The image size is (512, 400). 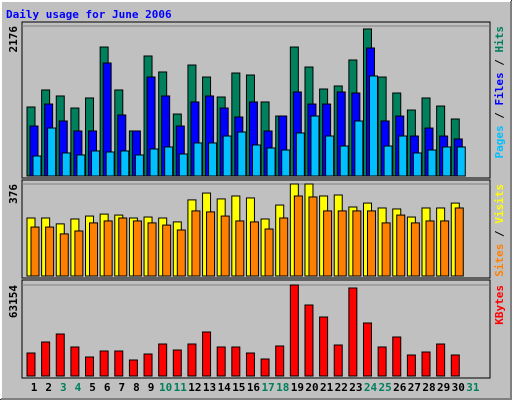 I want to click on legend-entry: Hits, so click(x=499, y=39).